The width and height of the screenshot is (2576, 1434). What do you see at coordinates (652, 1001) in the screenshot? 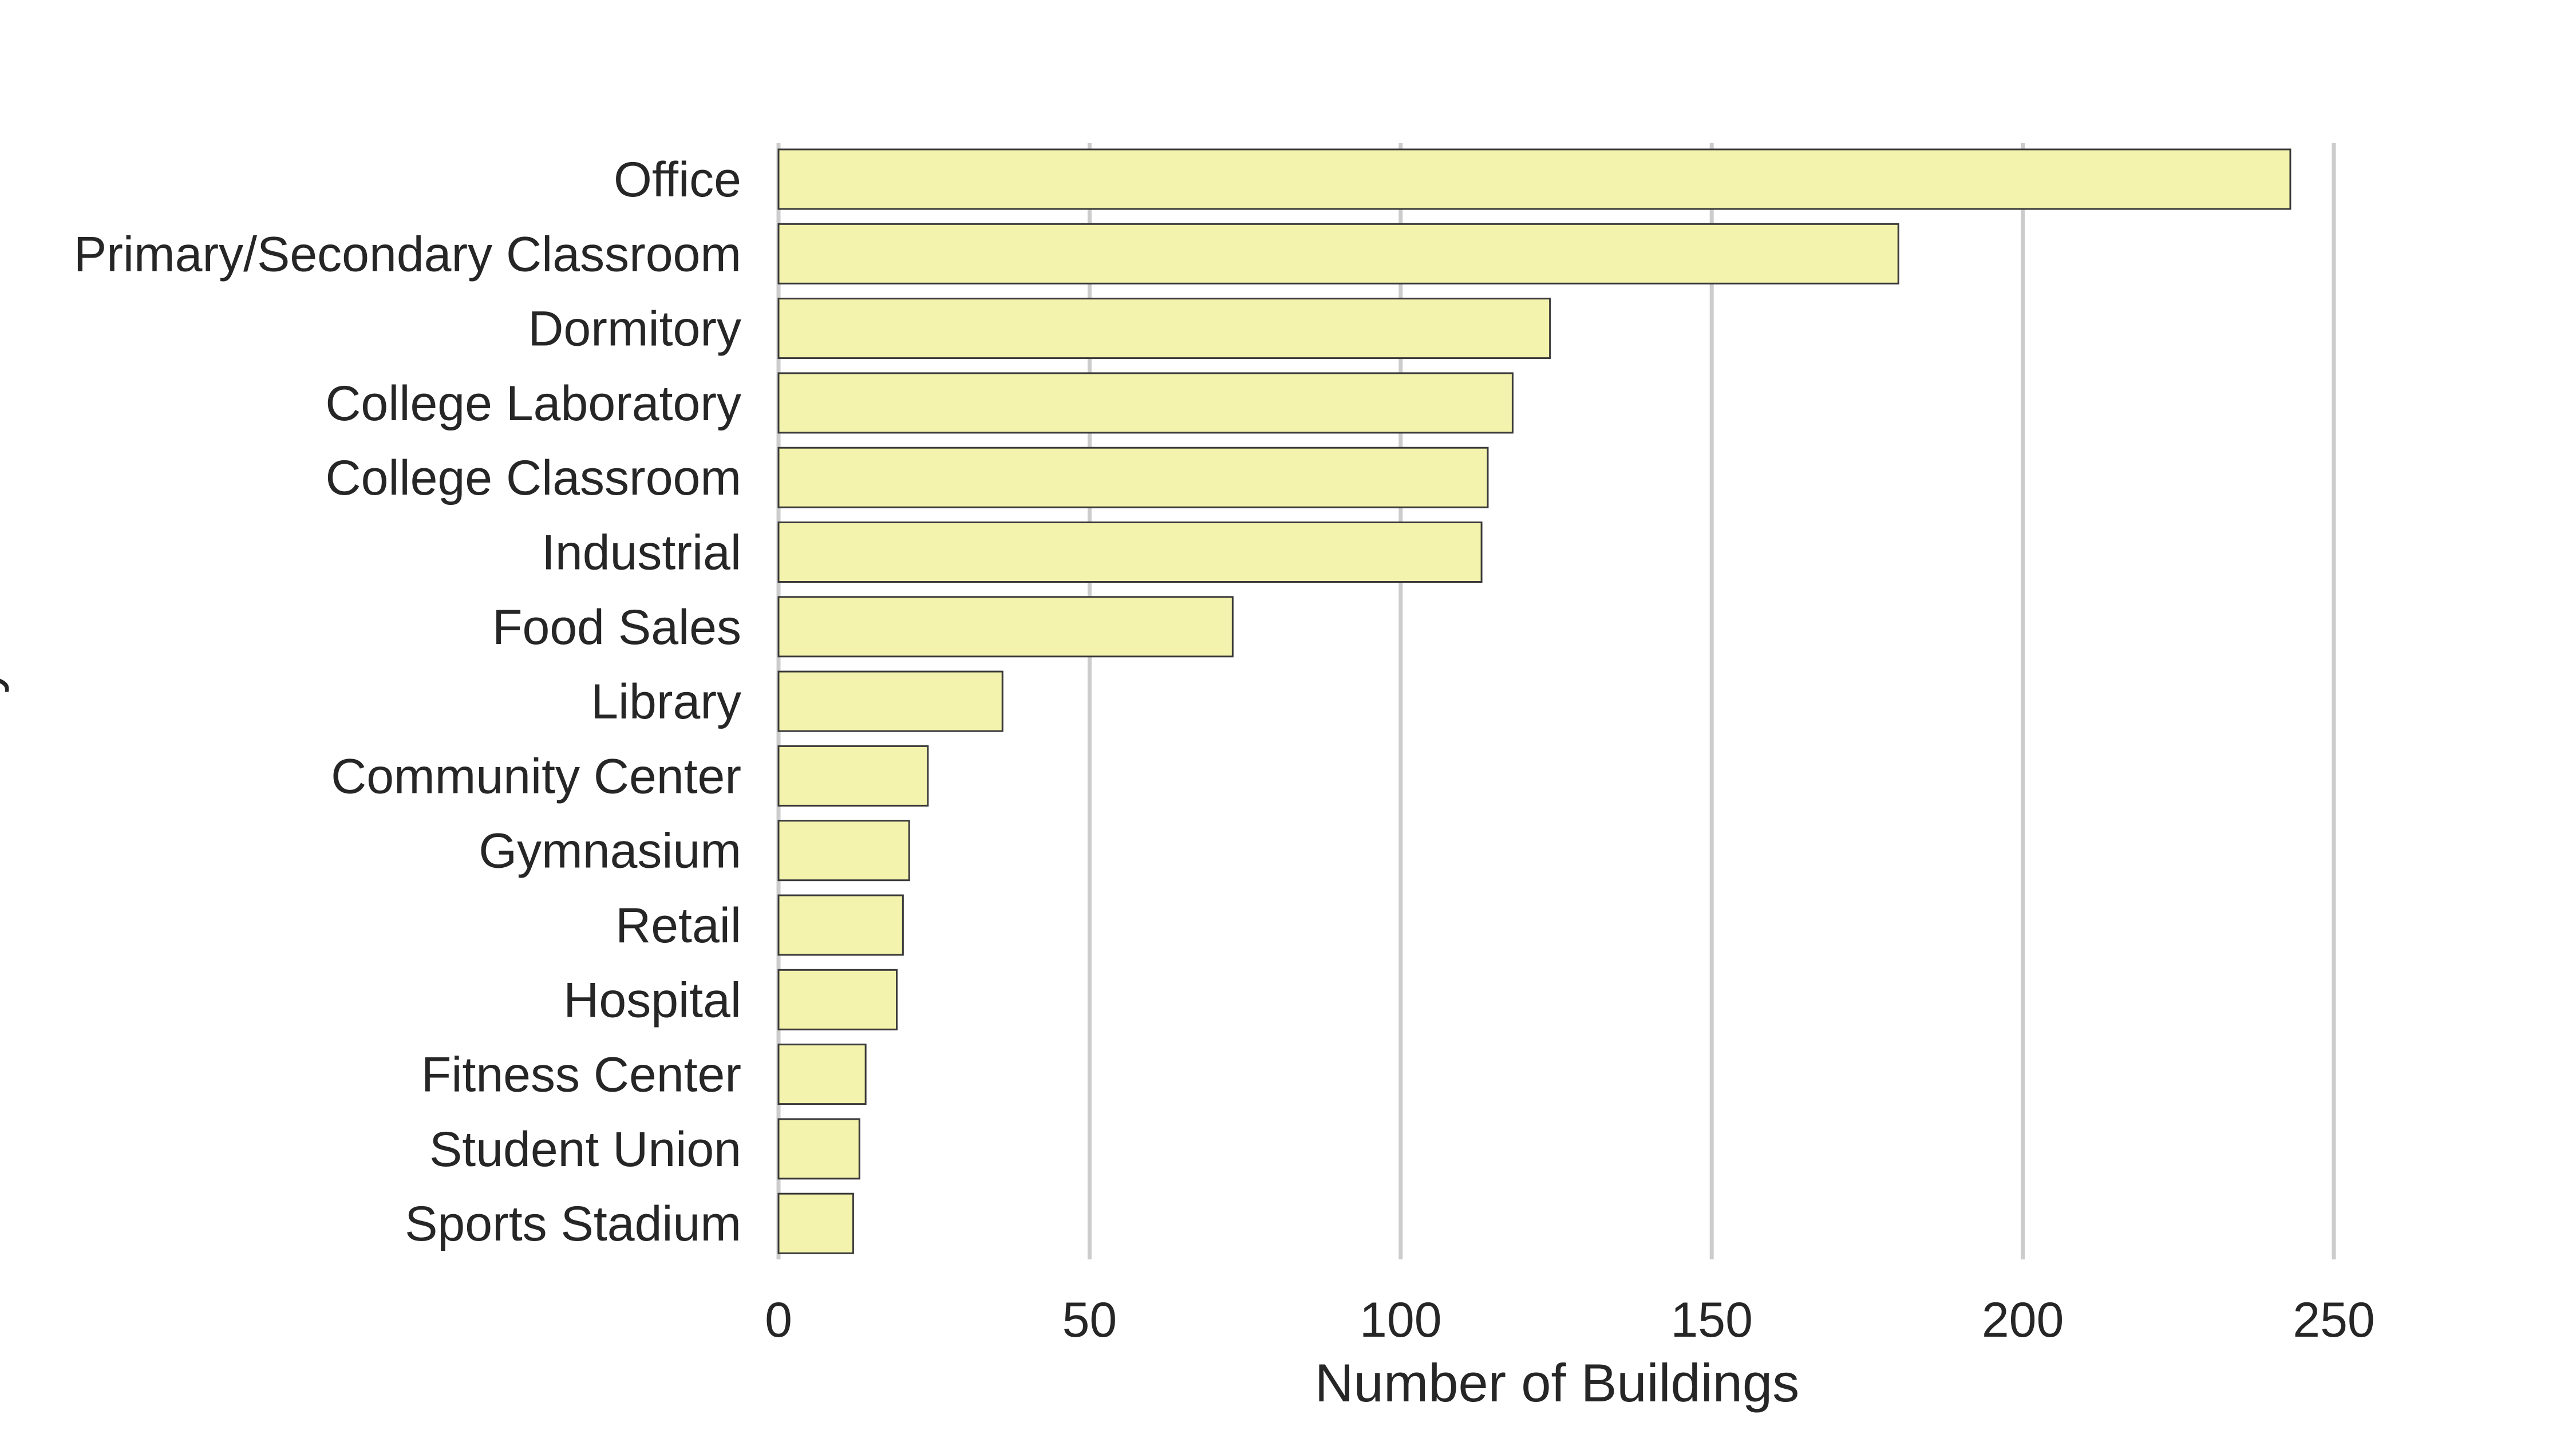
I see `category-label: Hospital` at bounding box center [652, 1001].